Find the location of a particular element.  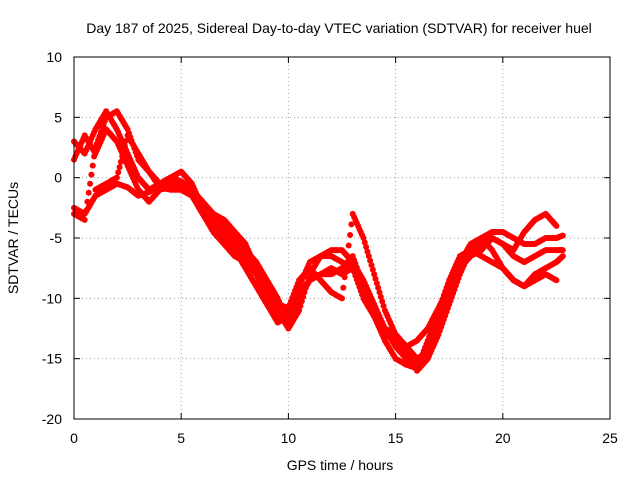

x-axis-label: GPS time / hours is located at coordinates (340, 465).